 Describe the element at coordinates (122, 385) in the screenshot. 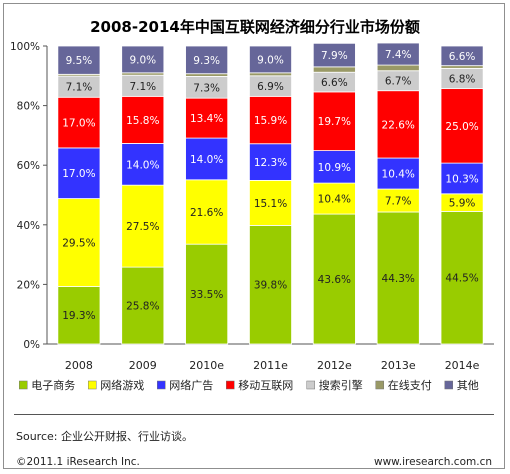

I see `legend-label: 网络游戏` at that location.